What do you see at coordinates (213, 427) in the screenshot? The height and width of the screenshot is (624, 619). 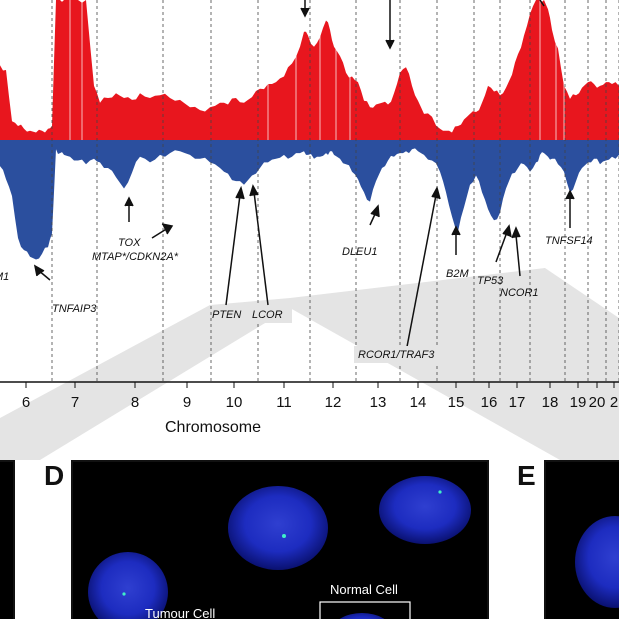 I see `x-axis-label: Chromosome` at bounding box center [213, 427].